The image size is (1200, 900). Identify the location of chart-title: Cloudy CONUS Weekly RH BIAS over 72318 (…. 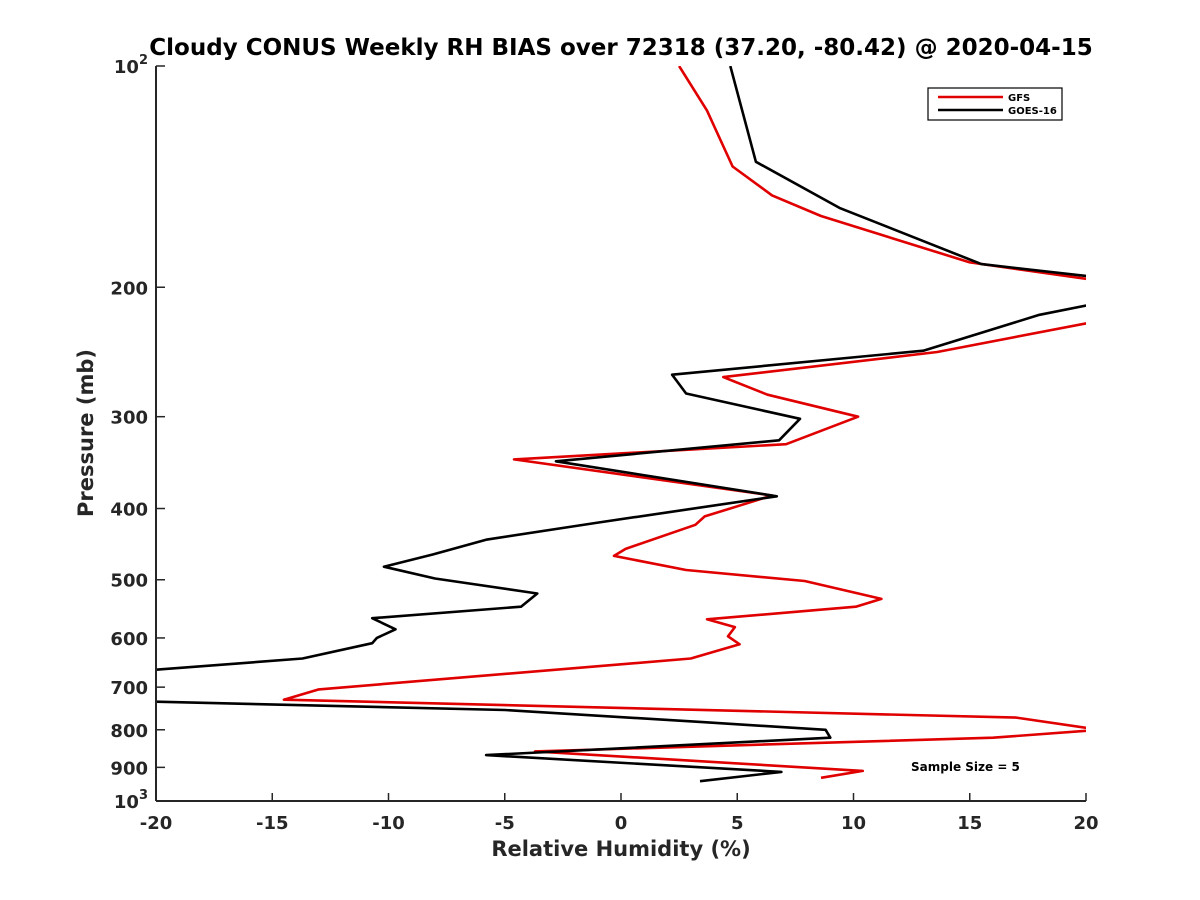
(620, 48).